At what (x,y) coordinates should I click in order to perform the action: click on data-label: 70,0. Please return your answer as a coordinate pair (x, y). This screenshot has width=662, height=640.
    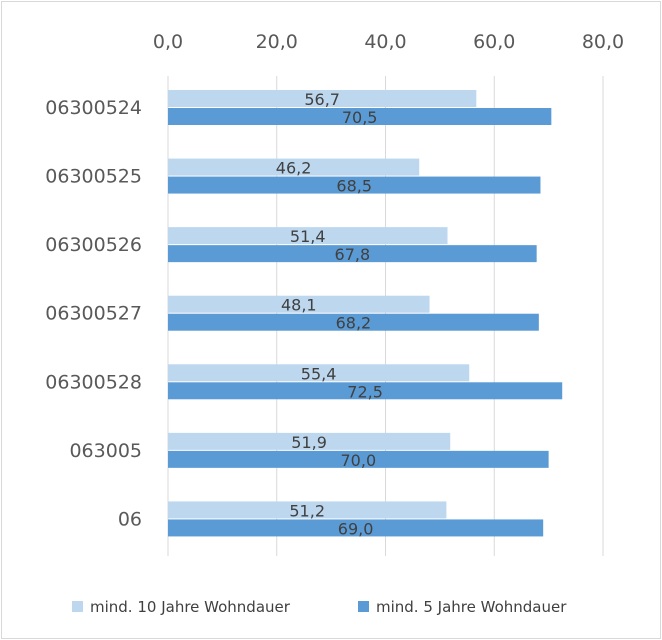
    Looking at the image, I should click on (359, 460).